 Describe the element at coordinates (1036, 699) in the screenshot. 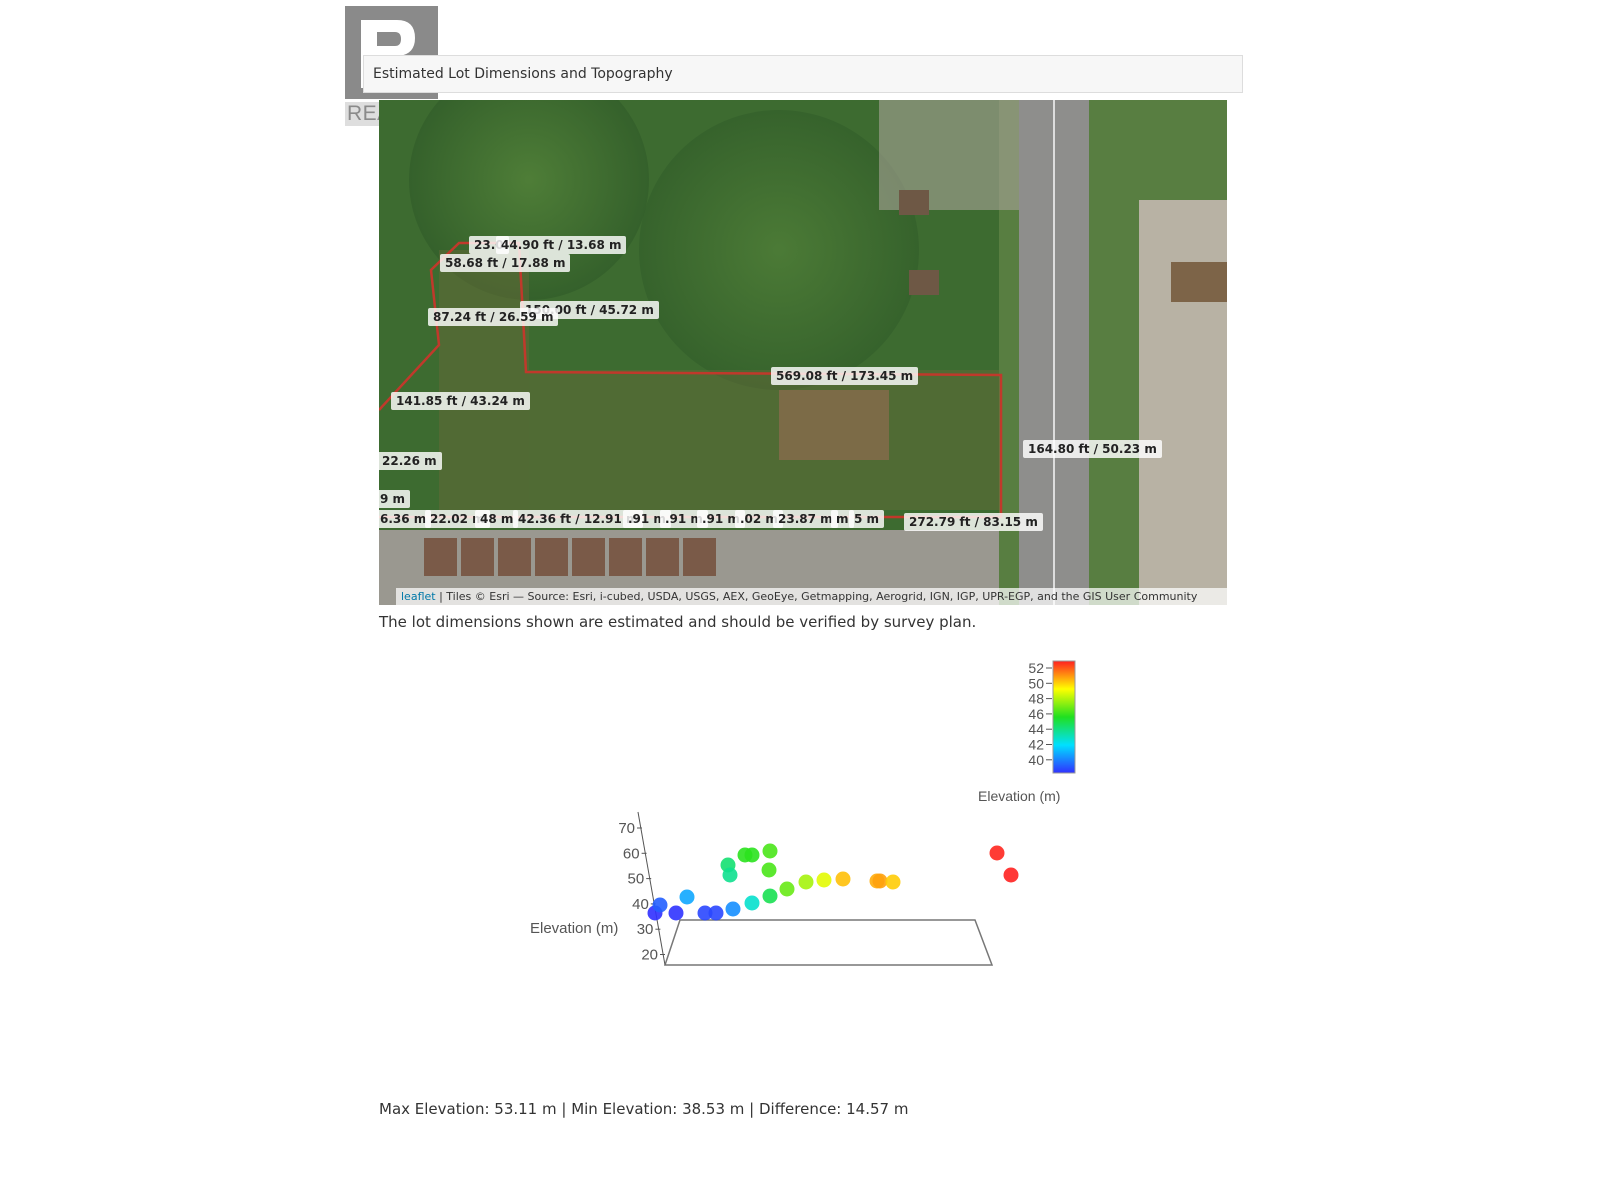

I see `colorbar-tick-label: 48` at that location.